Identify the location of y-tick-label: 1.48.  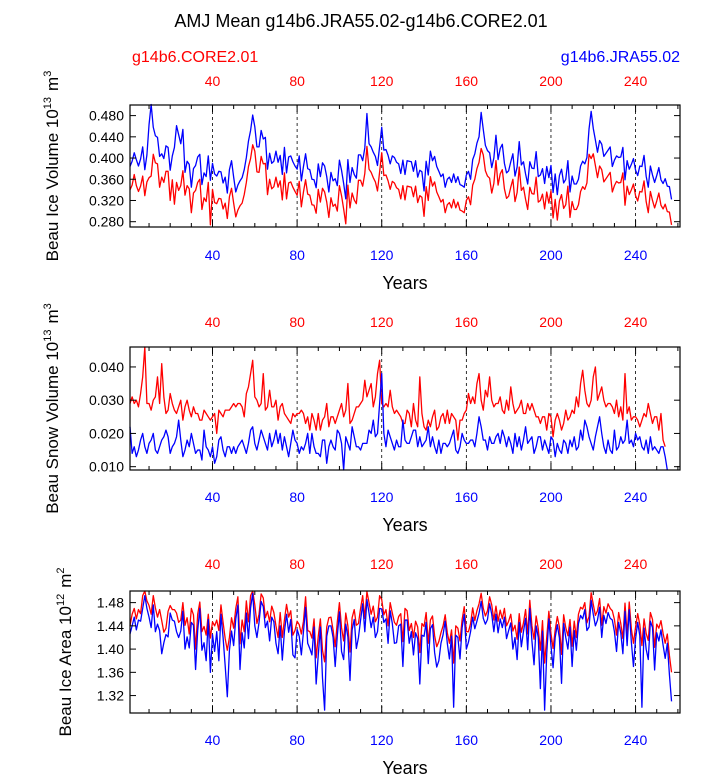
(110, 603).